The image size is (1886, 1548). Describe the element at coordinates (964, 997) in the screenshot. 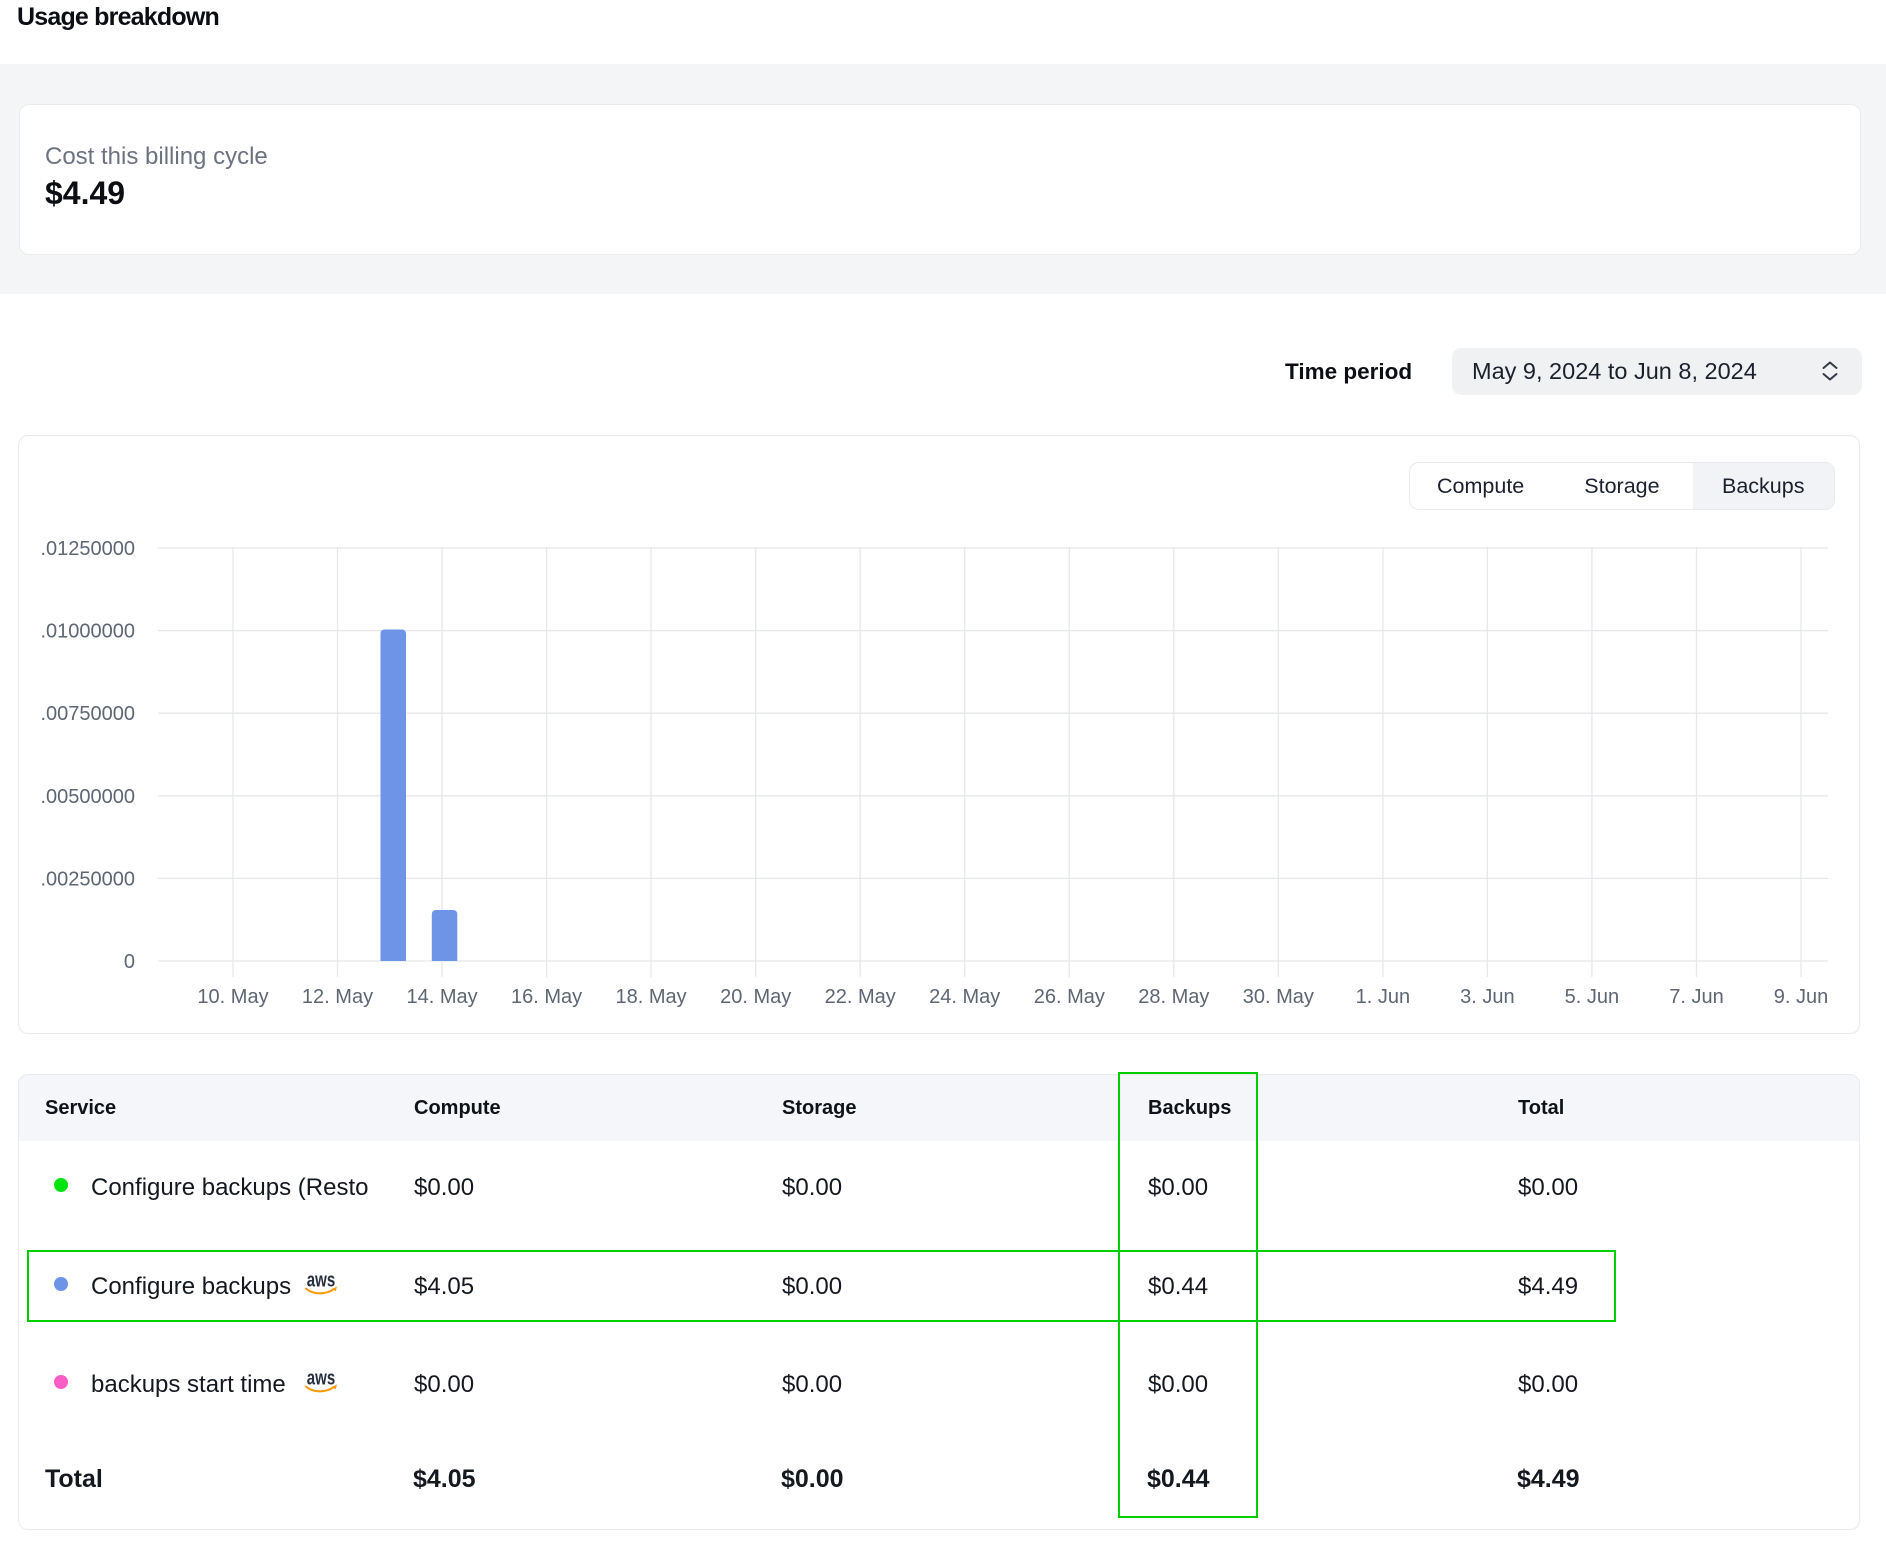

I see `svg-text: 24. May` at that location.